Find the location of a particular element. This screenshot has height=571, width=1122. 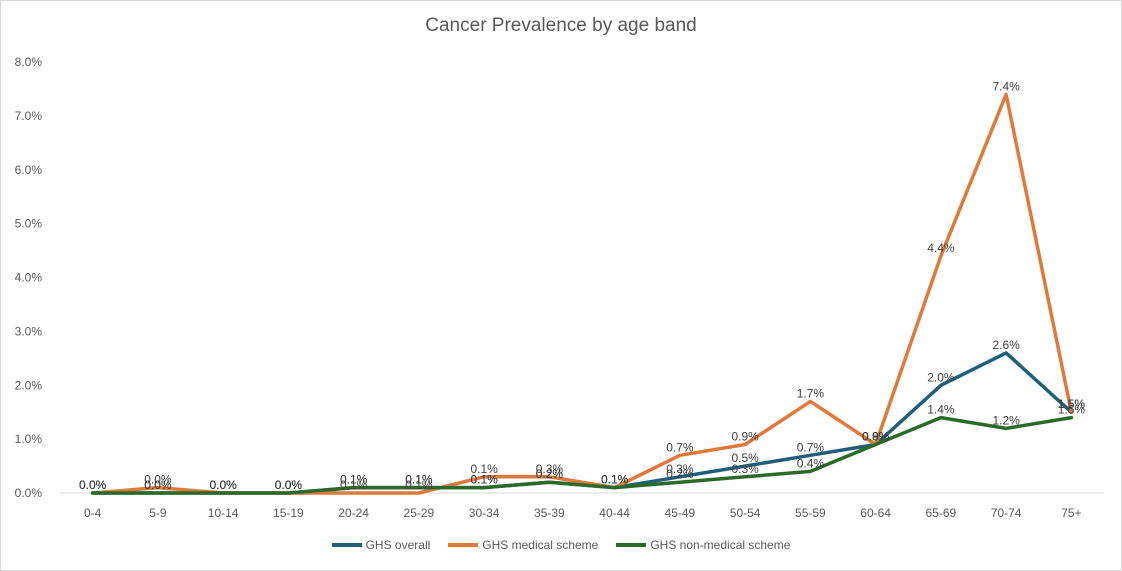

legend-item-ghs-overall: GHS overall is located at coordinates (381, 545).